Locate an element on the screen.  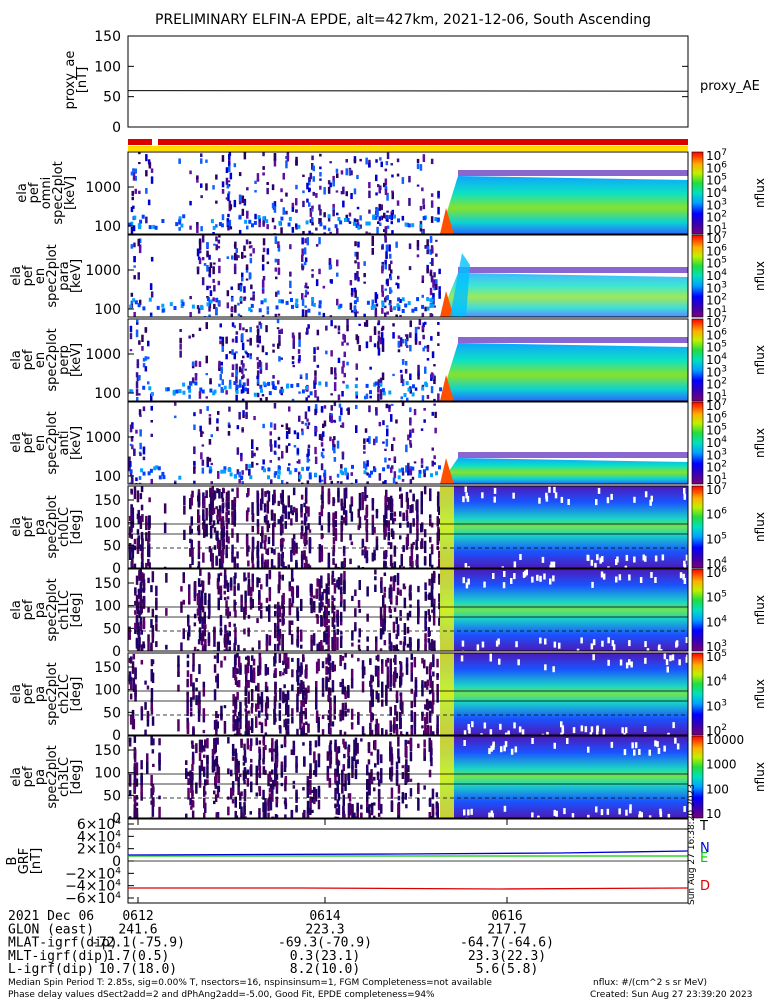
energy-panel-2-frame is located at coordinates (408, 360).